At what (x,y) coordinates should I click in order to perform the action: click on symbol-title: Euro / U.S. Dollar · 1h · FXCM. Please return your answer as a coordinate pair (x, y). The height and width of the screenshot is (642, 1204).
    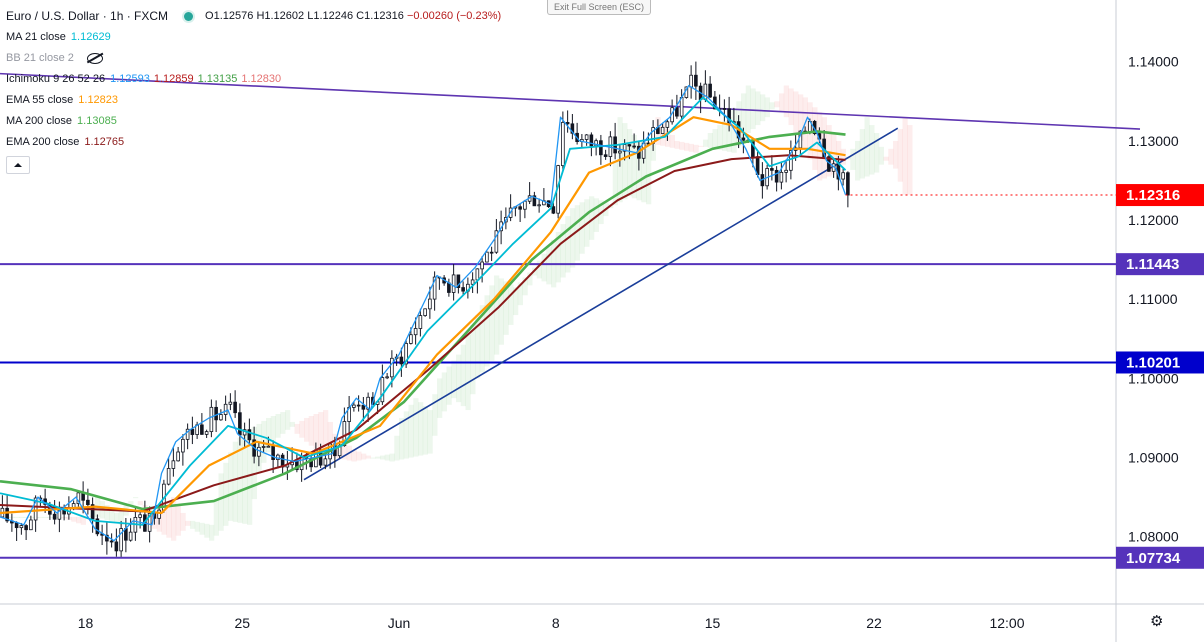
    Looking at the image, I should click on (87, 16).